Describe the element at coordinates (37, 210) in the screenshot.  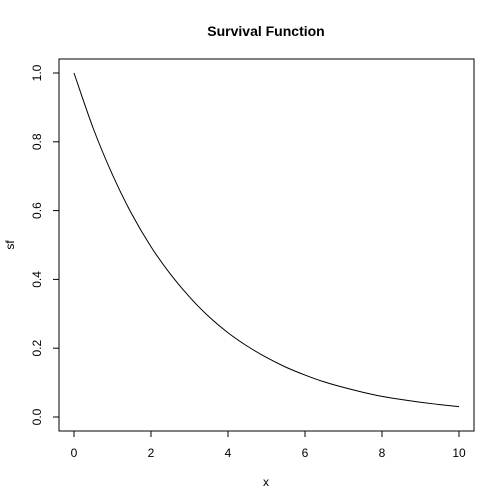
I see `y-tick-label: 0.6` at that location.